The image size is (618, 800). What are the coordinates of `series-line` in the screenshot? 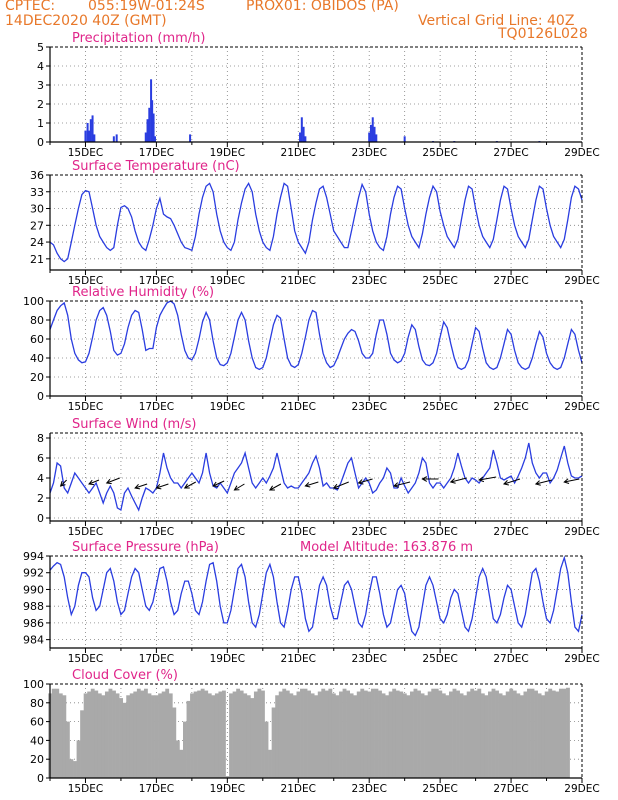 It's located at (316, 222).